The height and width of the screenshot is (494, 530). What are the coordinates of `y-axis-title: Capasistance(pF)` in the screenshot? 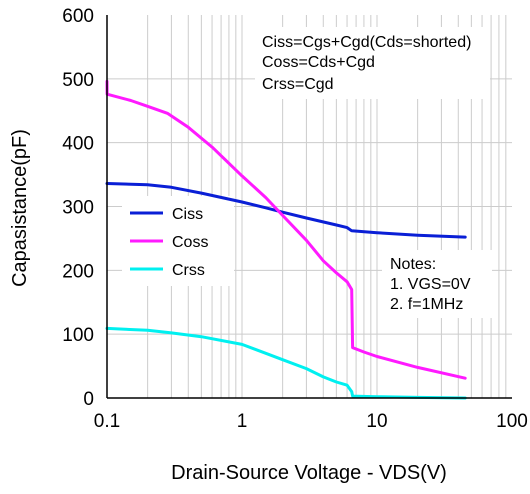 It's located at (20, 208).